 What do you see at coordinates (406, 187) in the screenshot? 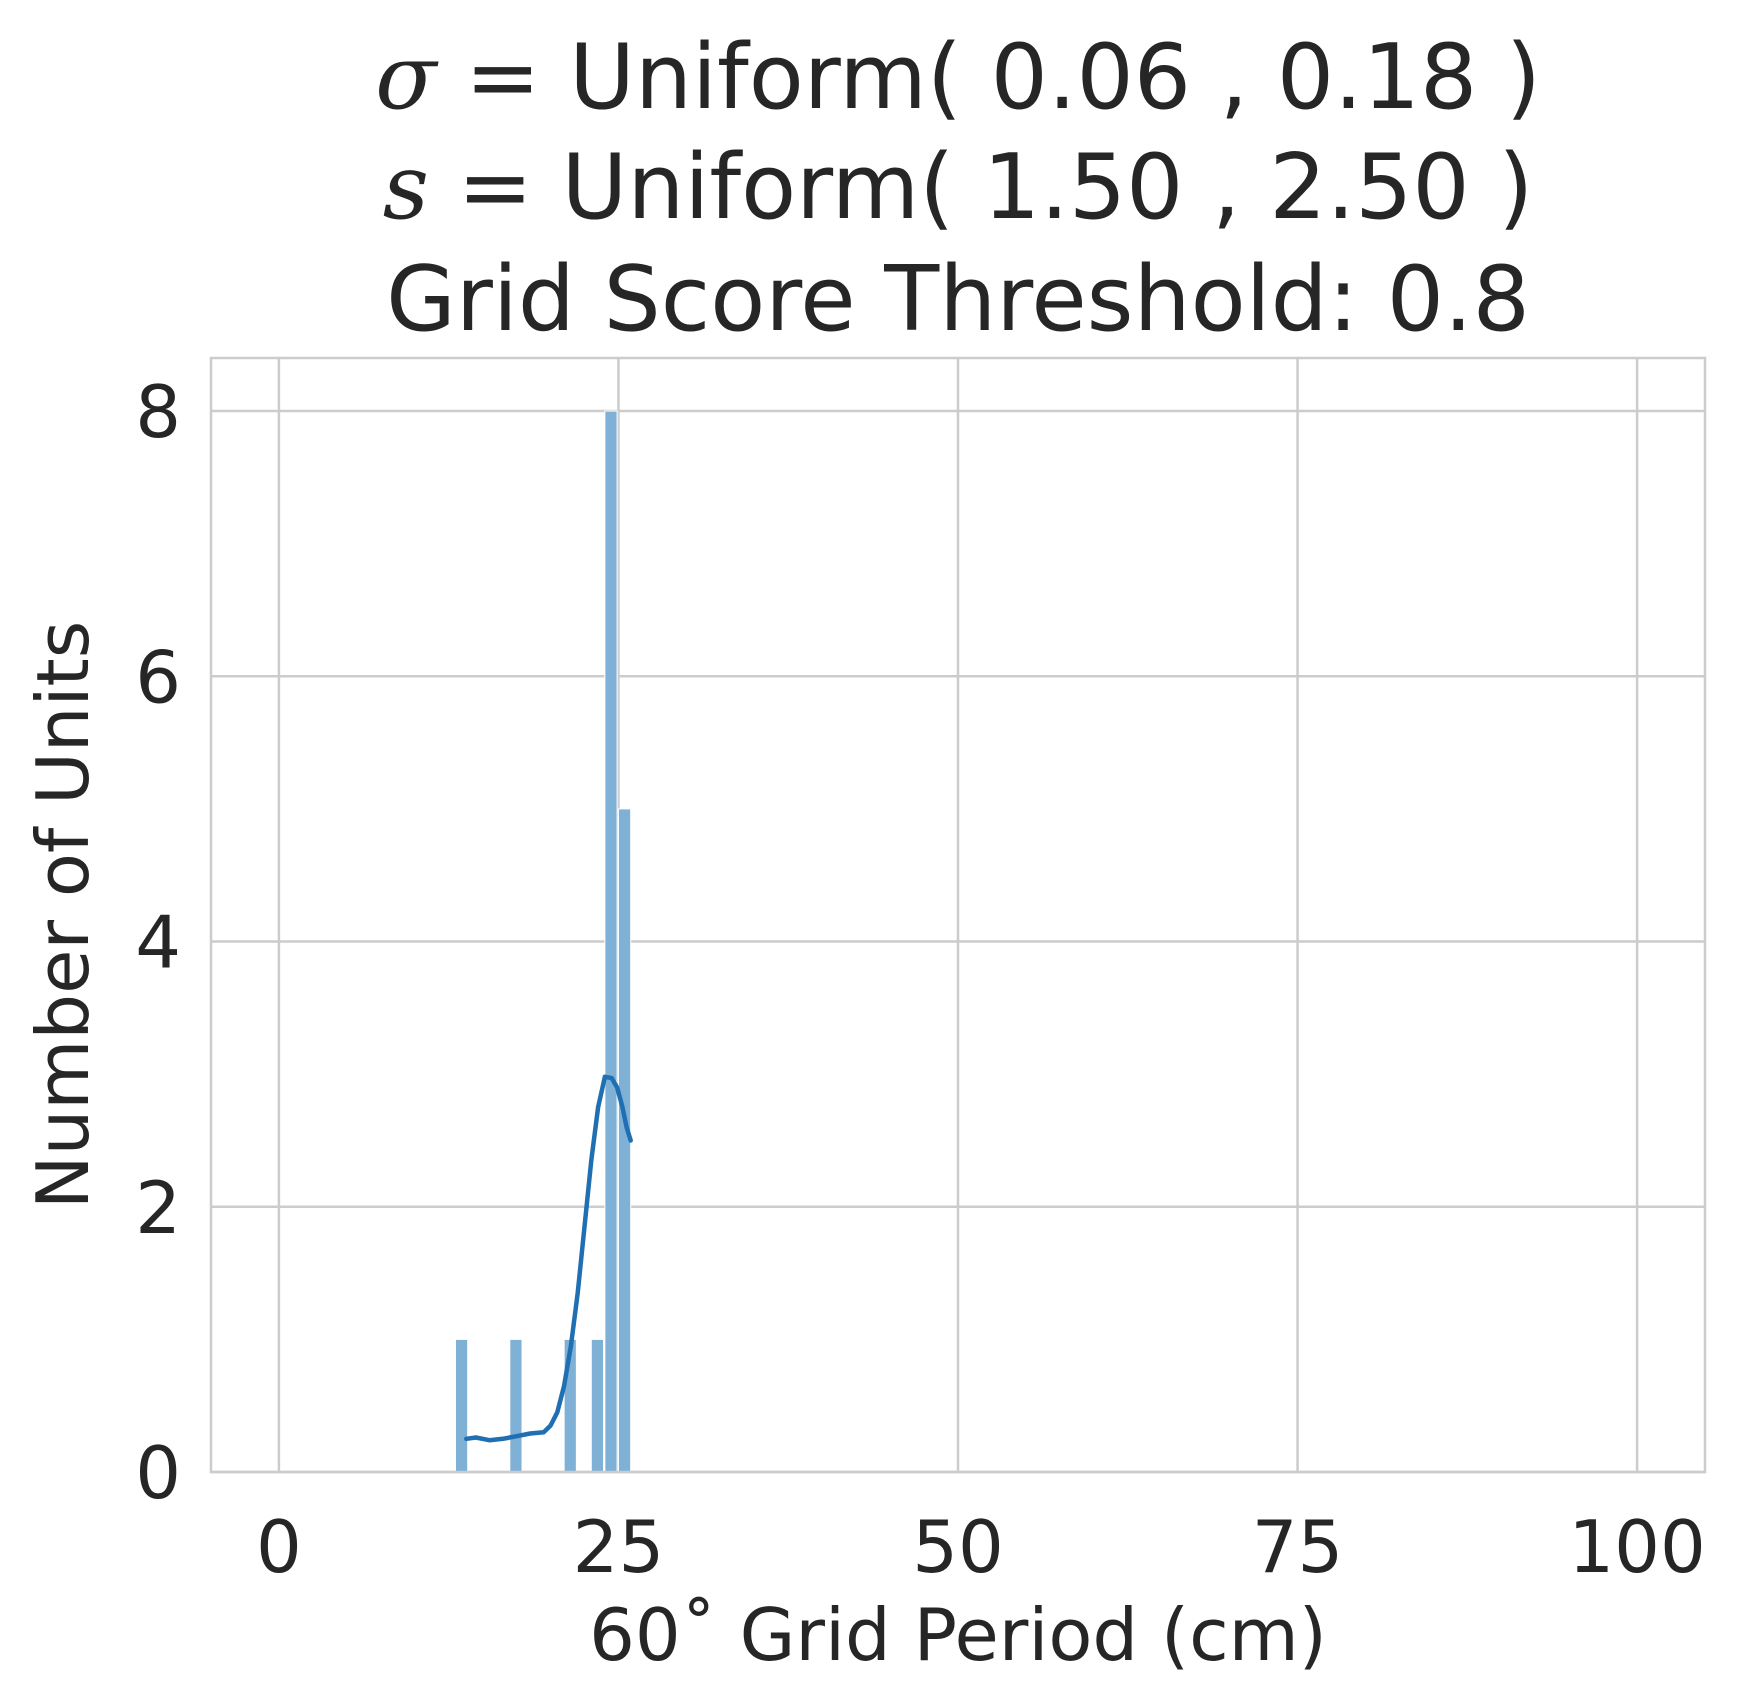
I see `title-symbol-2: s` at bounding box center [406, 187].